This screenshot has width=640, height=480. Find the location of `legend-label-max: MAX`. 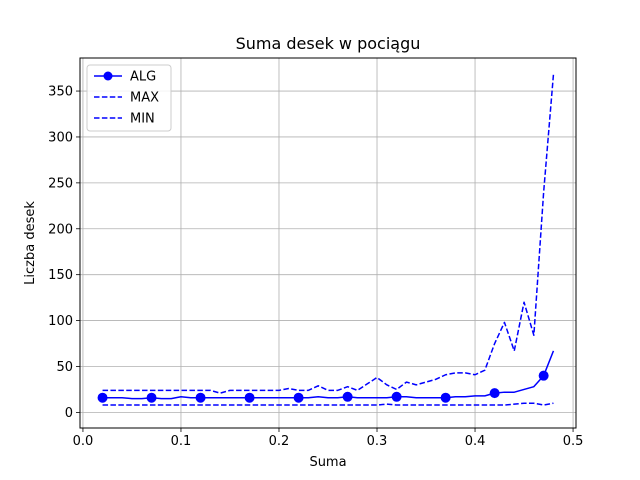

legend-label-max: MAX is located at coordinates (144, 98).